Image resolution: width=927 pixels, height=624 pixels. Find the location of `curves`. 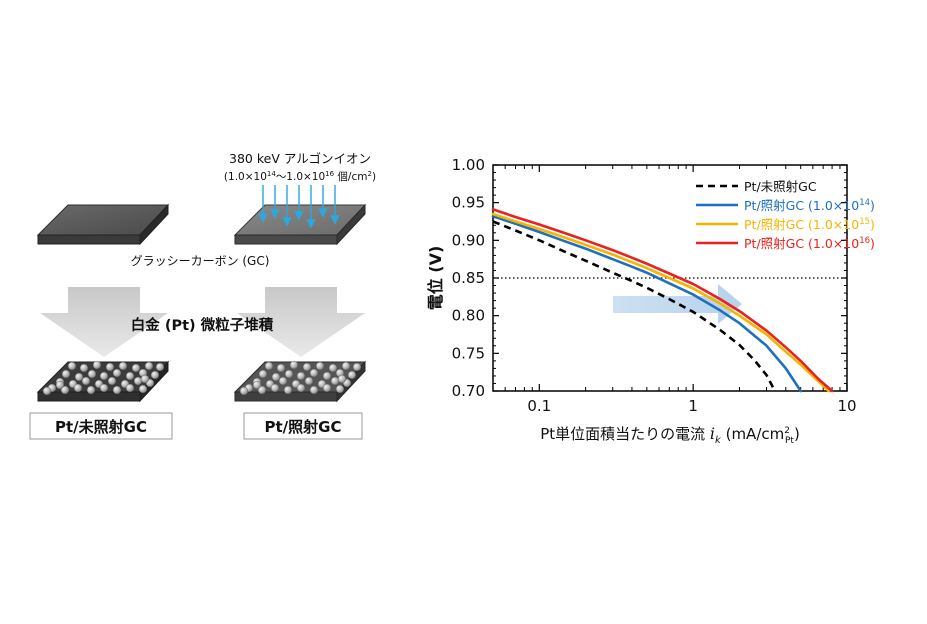

curves is located at coordinates (662, 300).